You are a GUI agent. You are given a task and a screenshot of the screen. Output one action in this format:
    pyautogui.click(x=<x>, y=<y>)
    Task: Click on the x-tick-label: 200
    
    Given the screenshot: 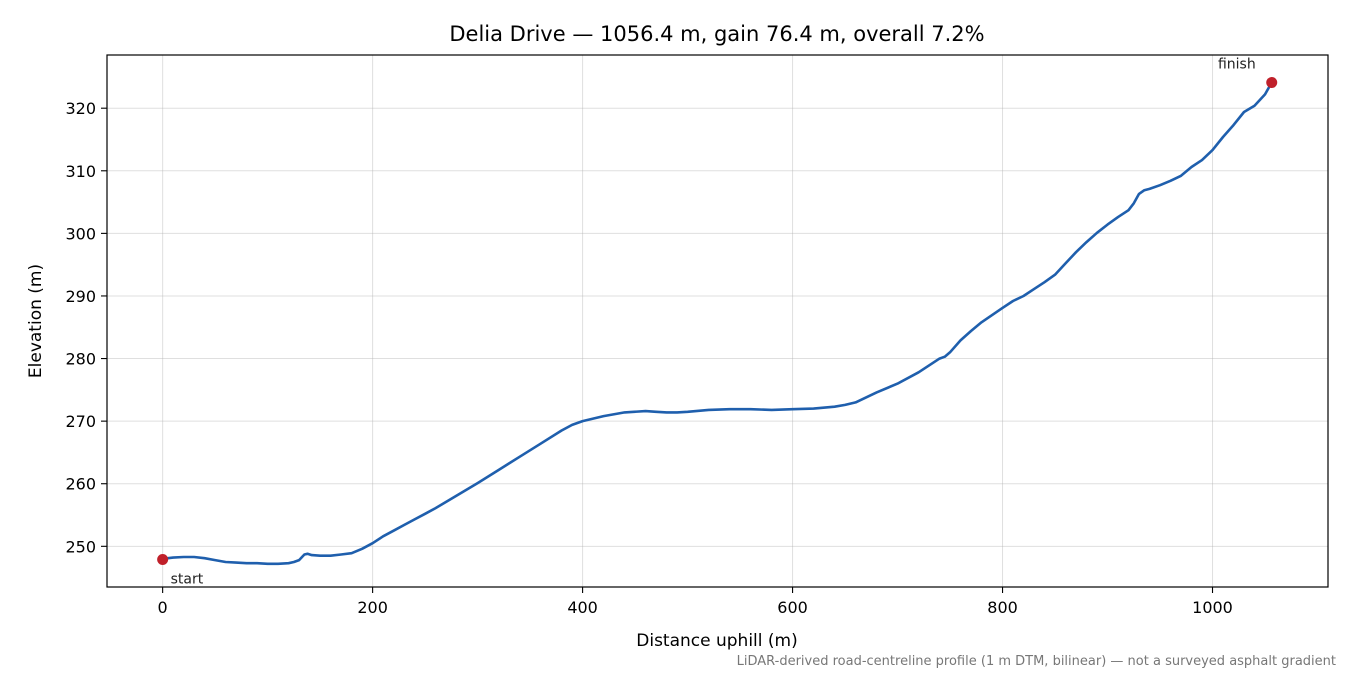 What is the action you would take?
    pyautogui.click(x=372, y=607)
    